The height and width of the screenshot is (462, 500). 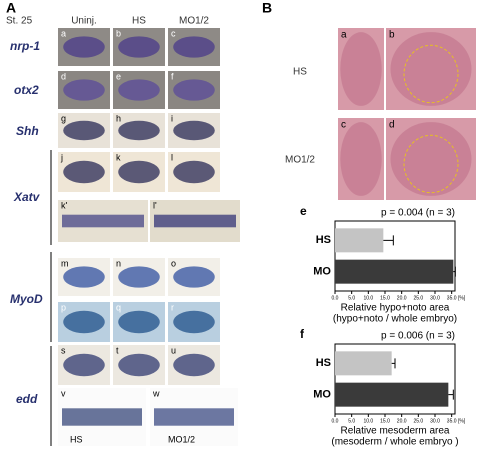 I want to click on x-tick-label: 0.0, so click(x=335, y=298).